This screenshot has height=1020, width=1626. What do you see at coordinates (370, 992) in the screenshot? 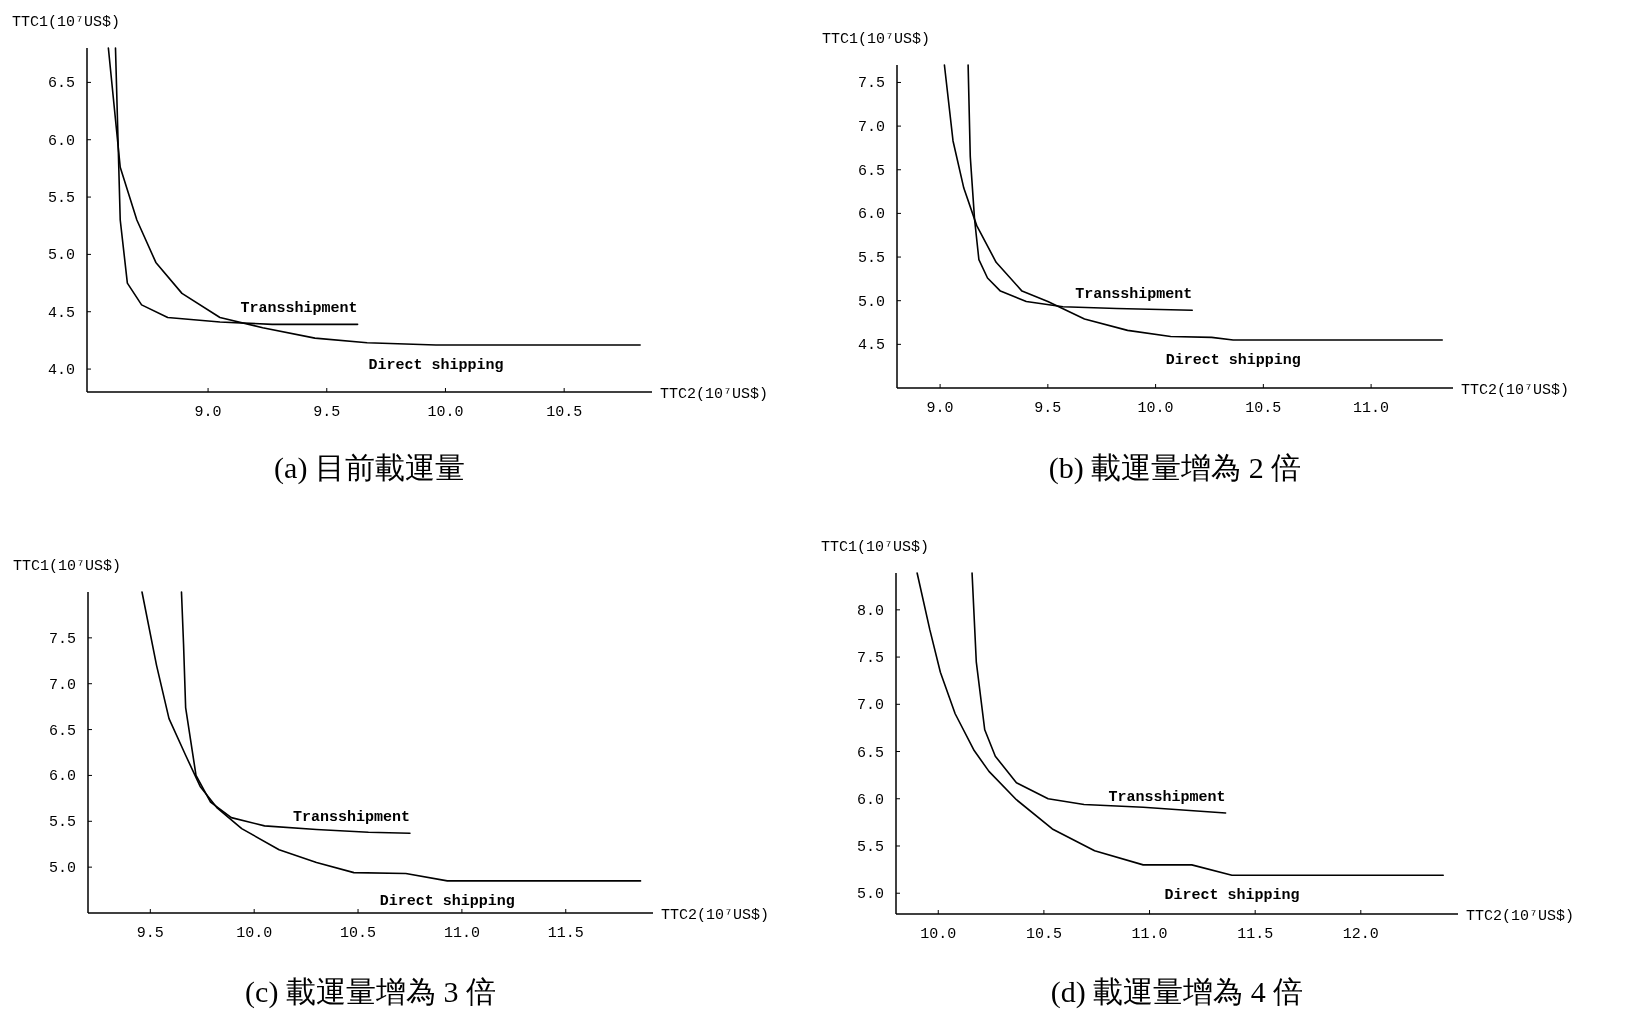
I see `text: (c) 載運量增為 3 倍` at bounding box center [370, 992].